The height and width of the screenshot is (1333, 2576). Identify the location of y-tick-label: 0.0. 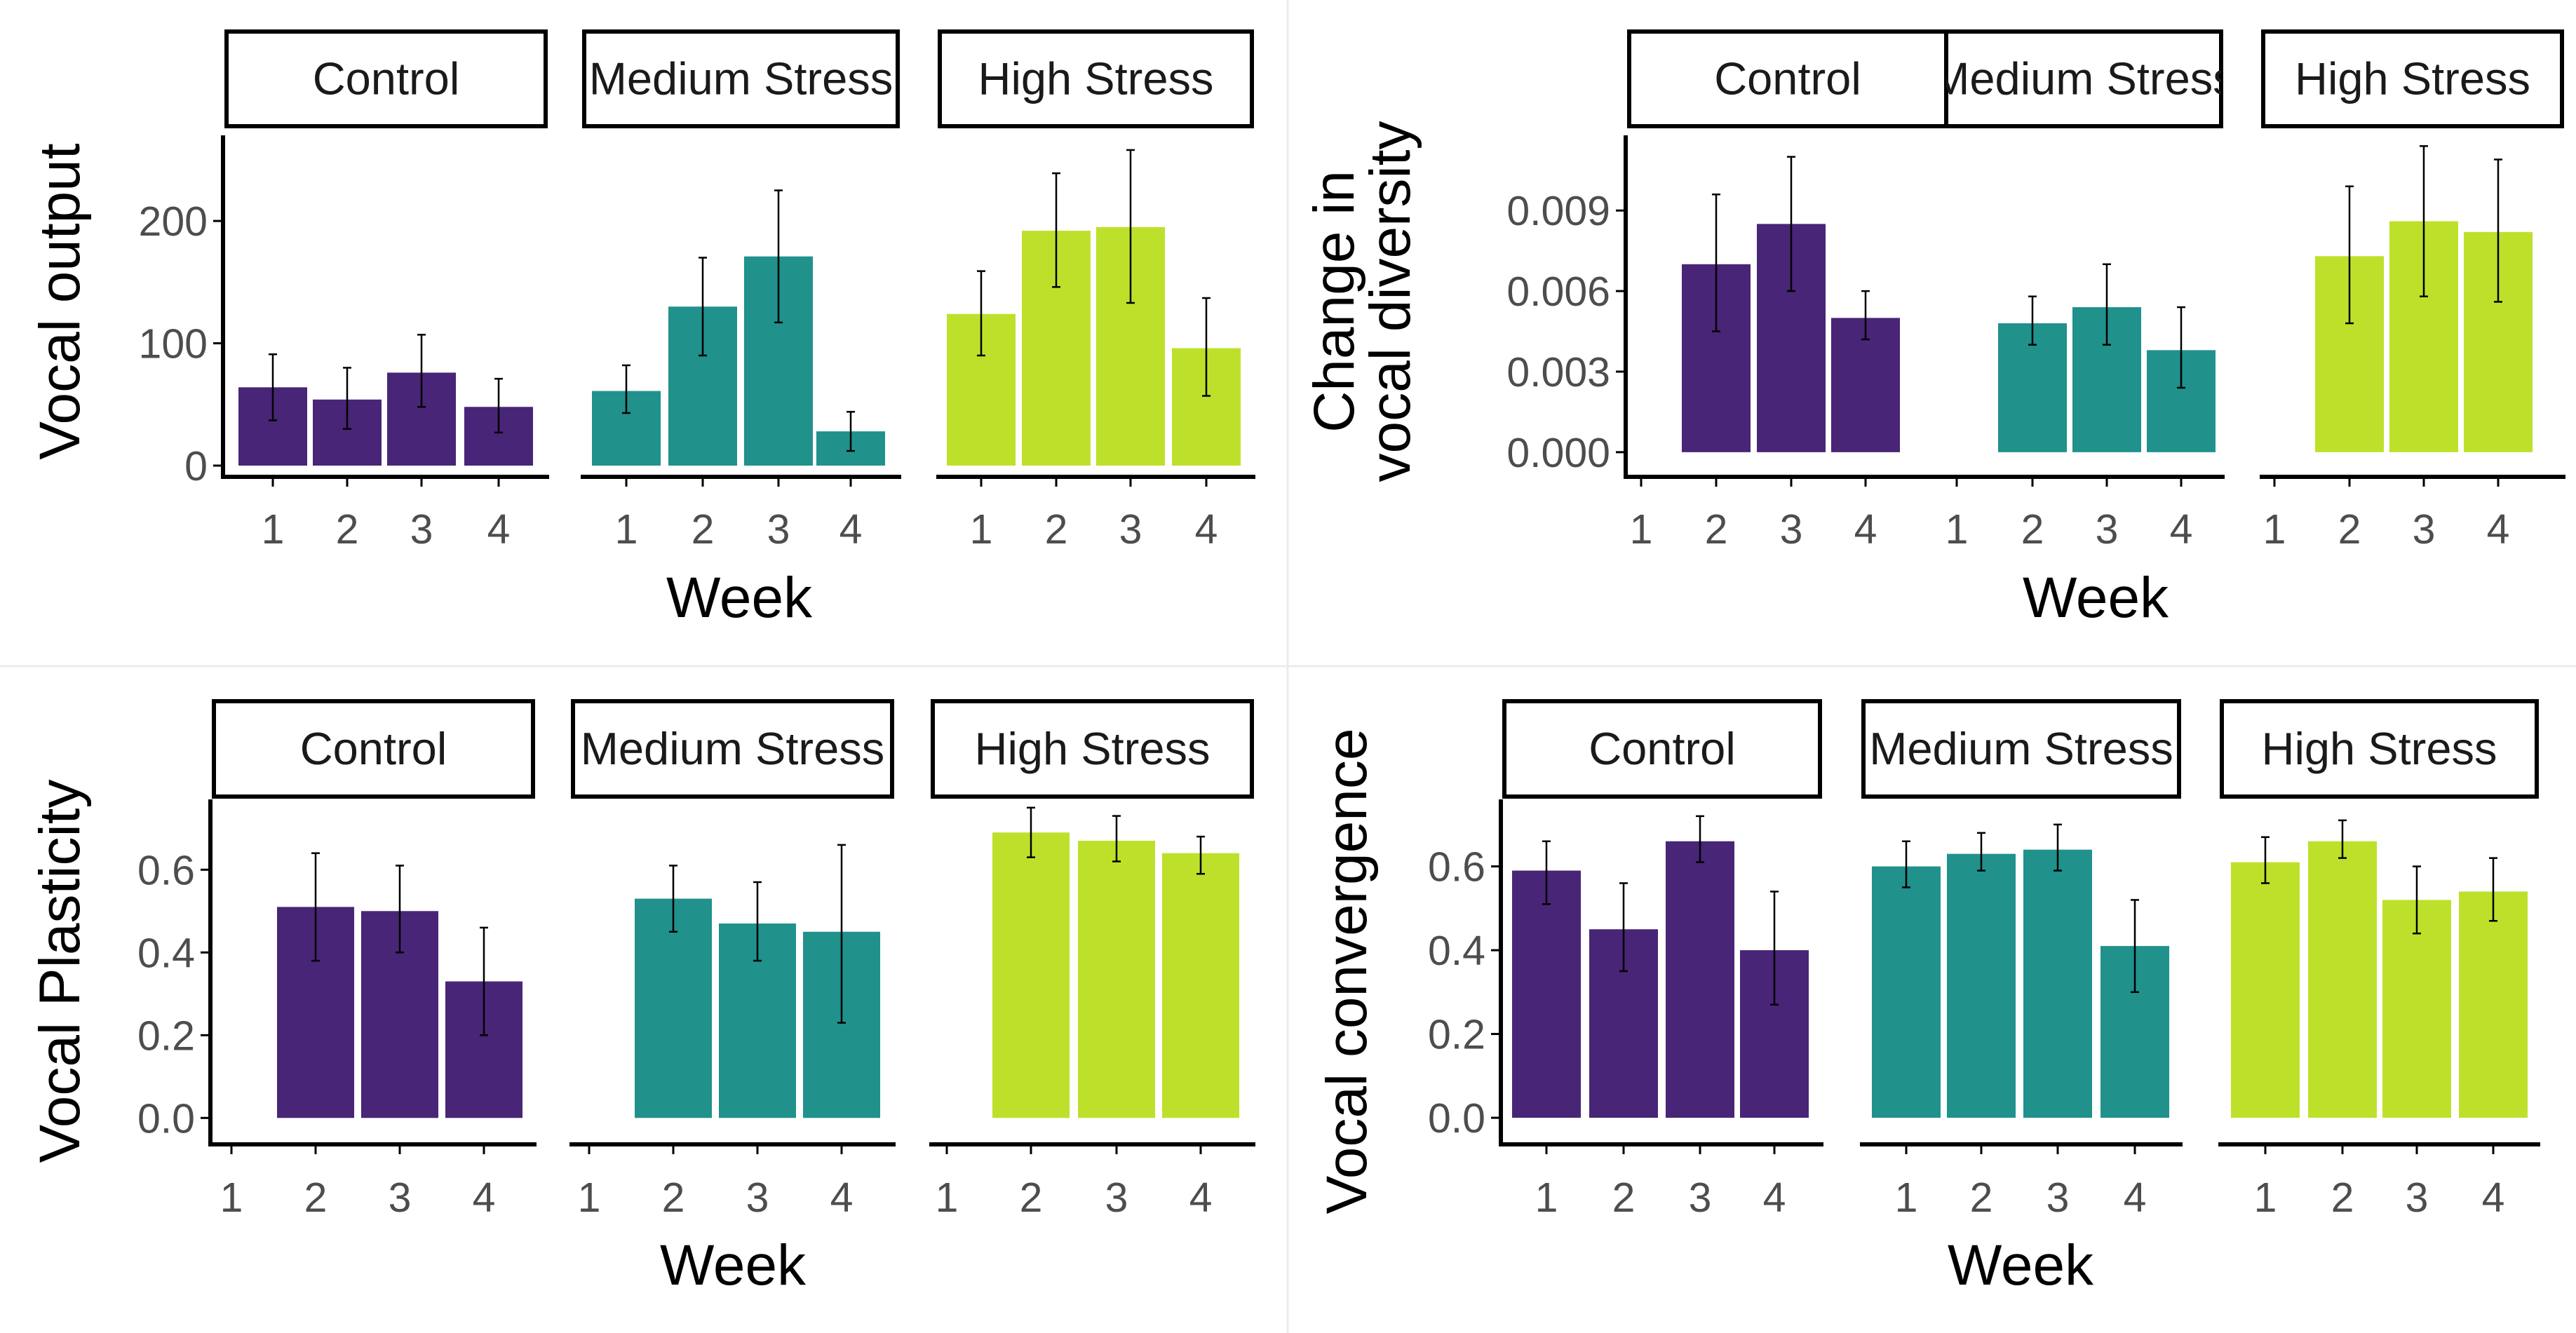
(166, 1118).